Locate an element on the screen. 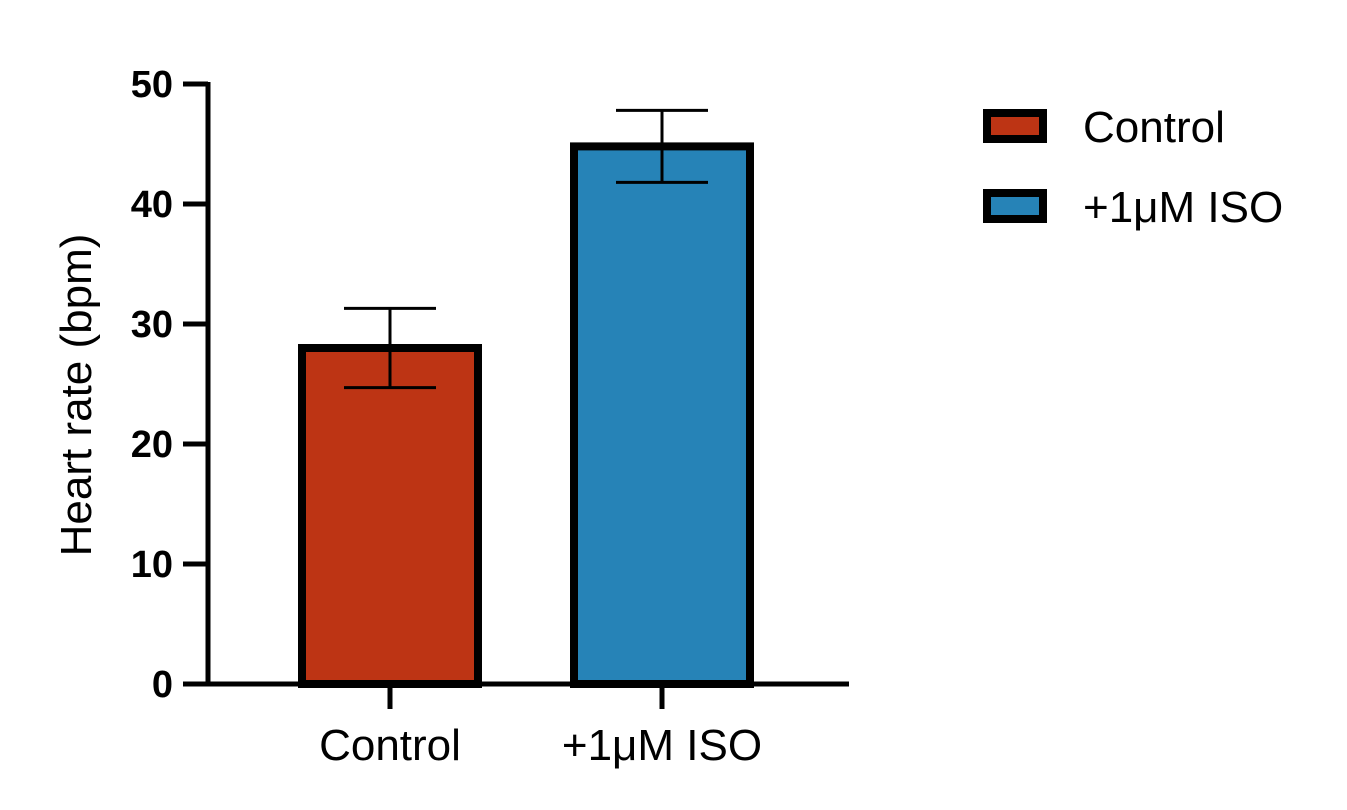 The width and height of the screenshot is (1347, 810). x-ticks: Control +1μM ISO is located at coordinates (540, 727).